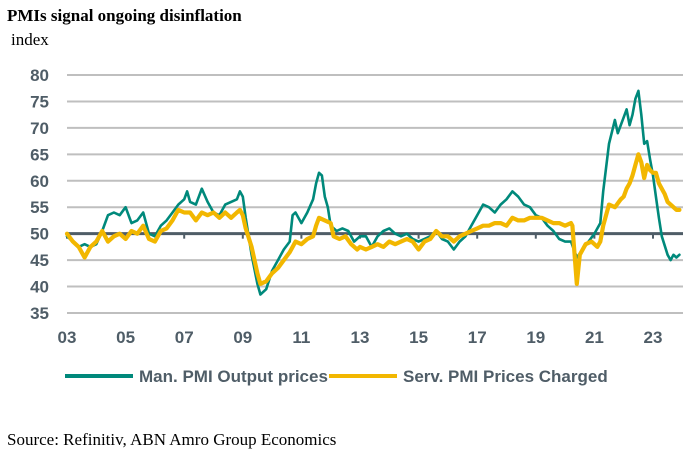 The height and width of the screenshot is (467, 698). Describe the element at coordinates (594, 337) in the screenshot. I see `x-tick-label: 21` at that location.